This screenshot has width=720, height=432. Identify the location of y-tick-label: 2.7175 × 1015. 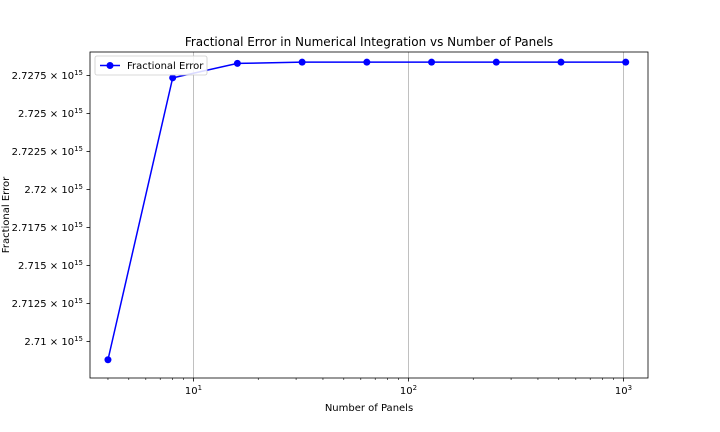
(47, 227).